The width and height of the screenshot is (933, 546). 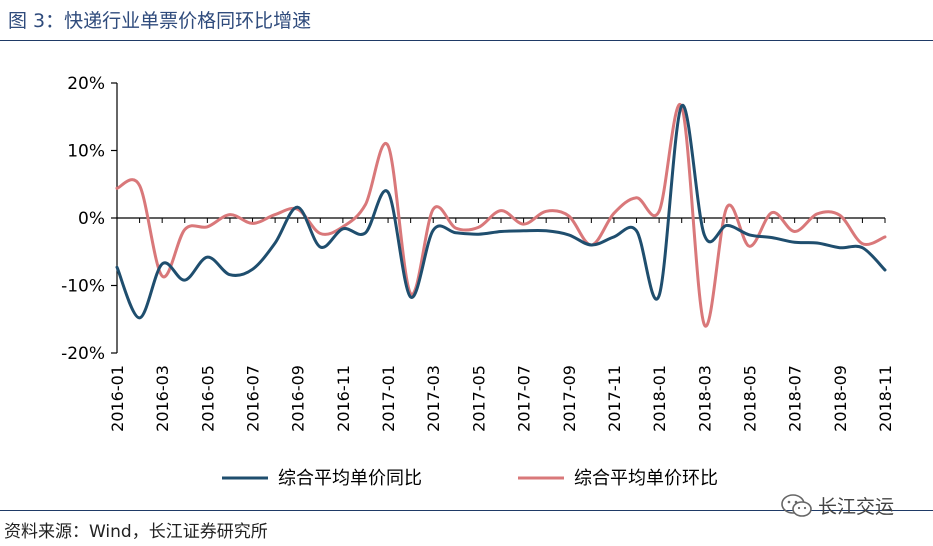 What do you see at coordinates (614, 398) in the screenshot?
I see `x-tick-label: 2017-11` at bounding box center [614, 398].